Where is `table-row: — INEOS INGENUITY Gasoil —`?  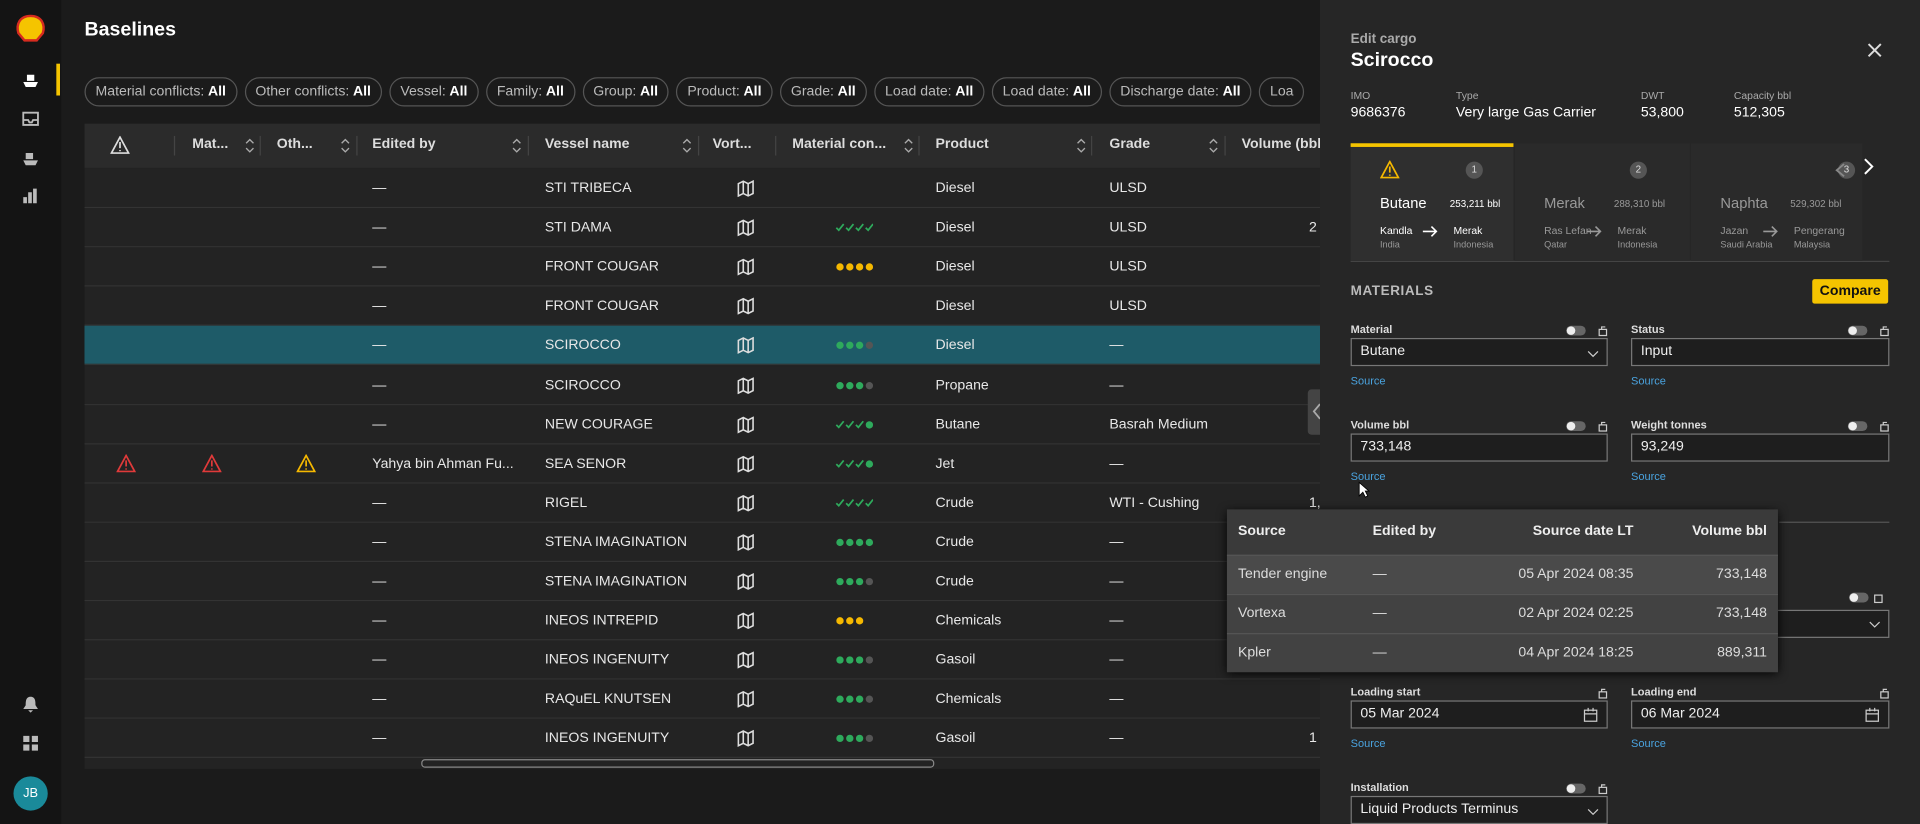 table-row: — INEOS INGENUITY Gasoil — is located at coordinates (702, 660).